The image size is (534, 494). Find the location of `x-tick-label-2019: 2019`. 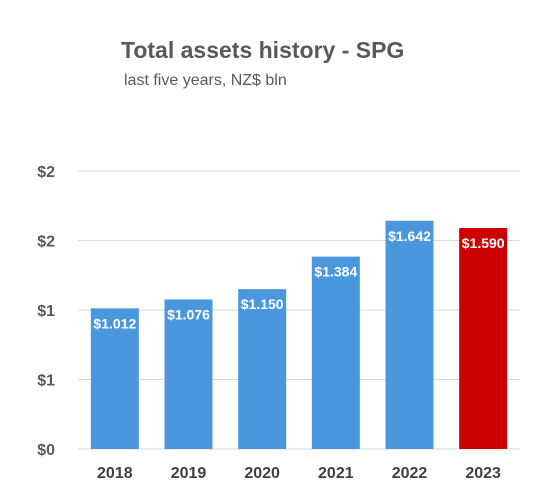

x-tick-label-2019: 2019 is located at coordinates (189, 473).